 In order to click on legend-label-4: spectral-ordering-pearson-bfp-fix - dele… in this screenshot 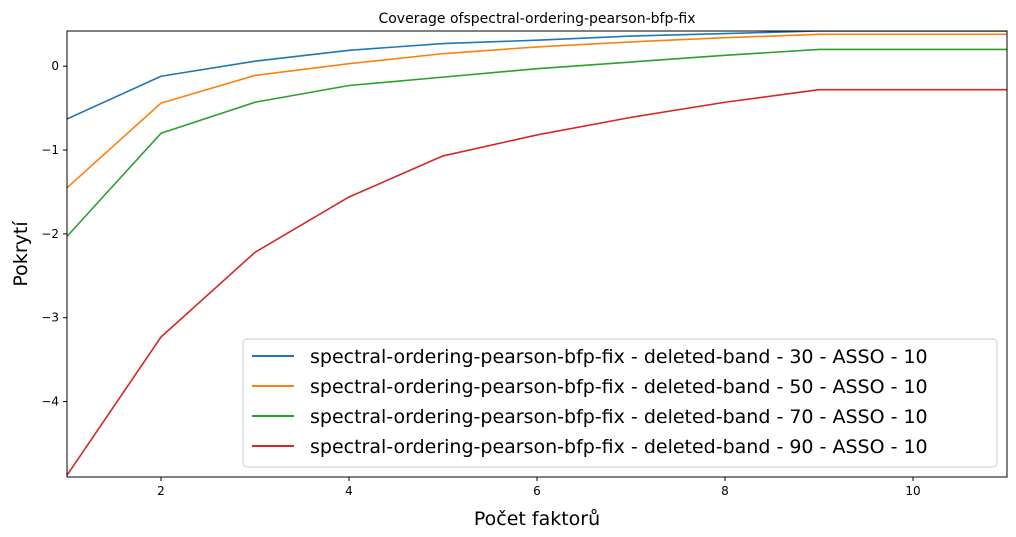, I will do `click(619, 447)`.